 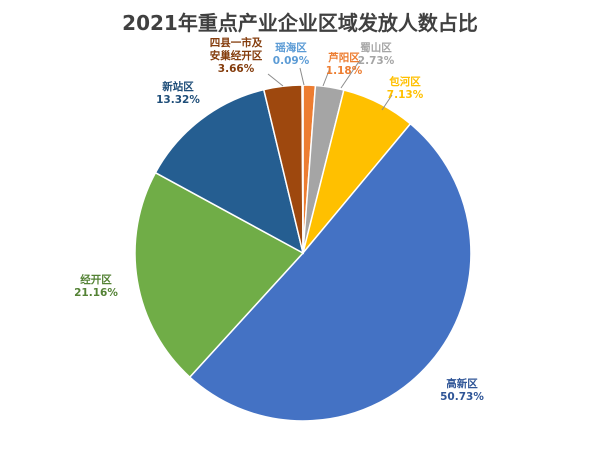 What do you see at coordinates (236, 69) in the screenshot?
I see `slice-value-label: 3.66%` at bounding box center [236, 69].